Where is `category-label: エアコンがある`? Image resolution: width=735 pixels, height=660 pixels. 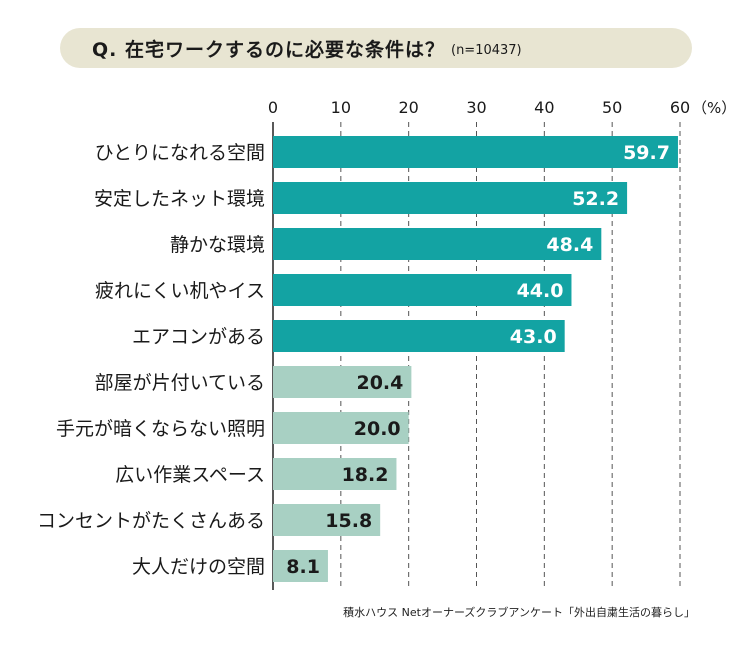 category-label: エアコンがある is located at coordinates (198, 337).